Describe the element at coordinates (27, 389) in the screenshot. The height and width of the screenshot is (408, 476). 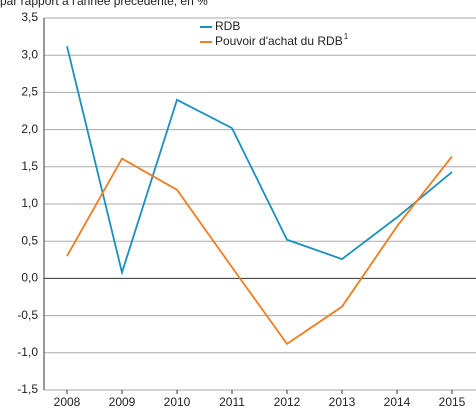
I see `y-tick-label: -1,5` at that location.